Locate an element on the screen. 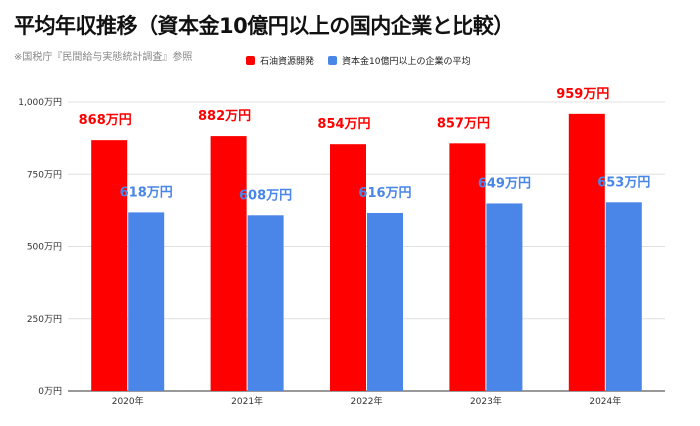 Image resolution: width=700 pixels, height=426 pixels. legend-item-series2: 資本金10億円以上の企業の平均 is located at coordinates (399, 60).